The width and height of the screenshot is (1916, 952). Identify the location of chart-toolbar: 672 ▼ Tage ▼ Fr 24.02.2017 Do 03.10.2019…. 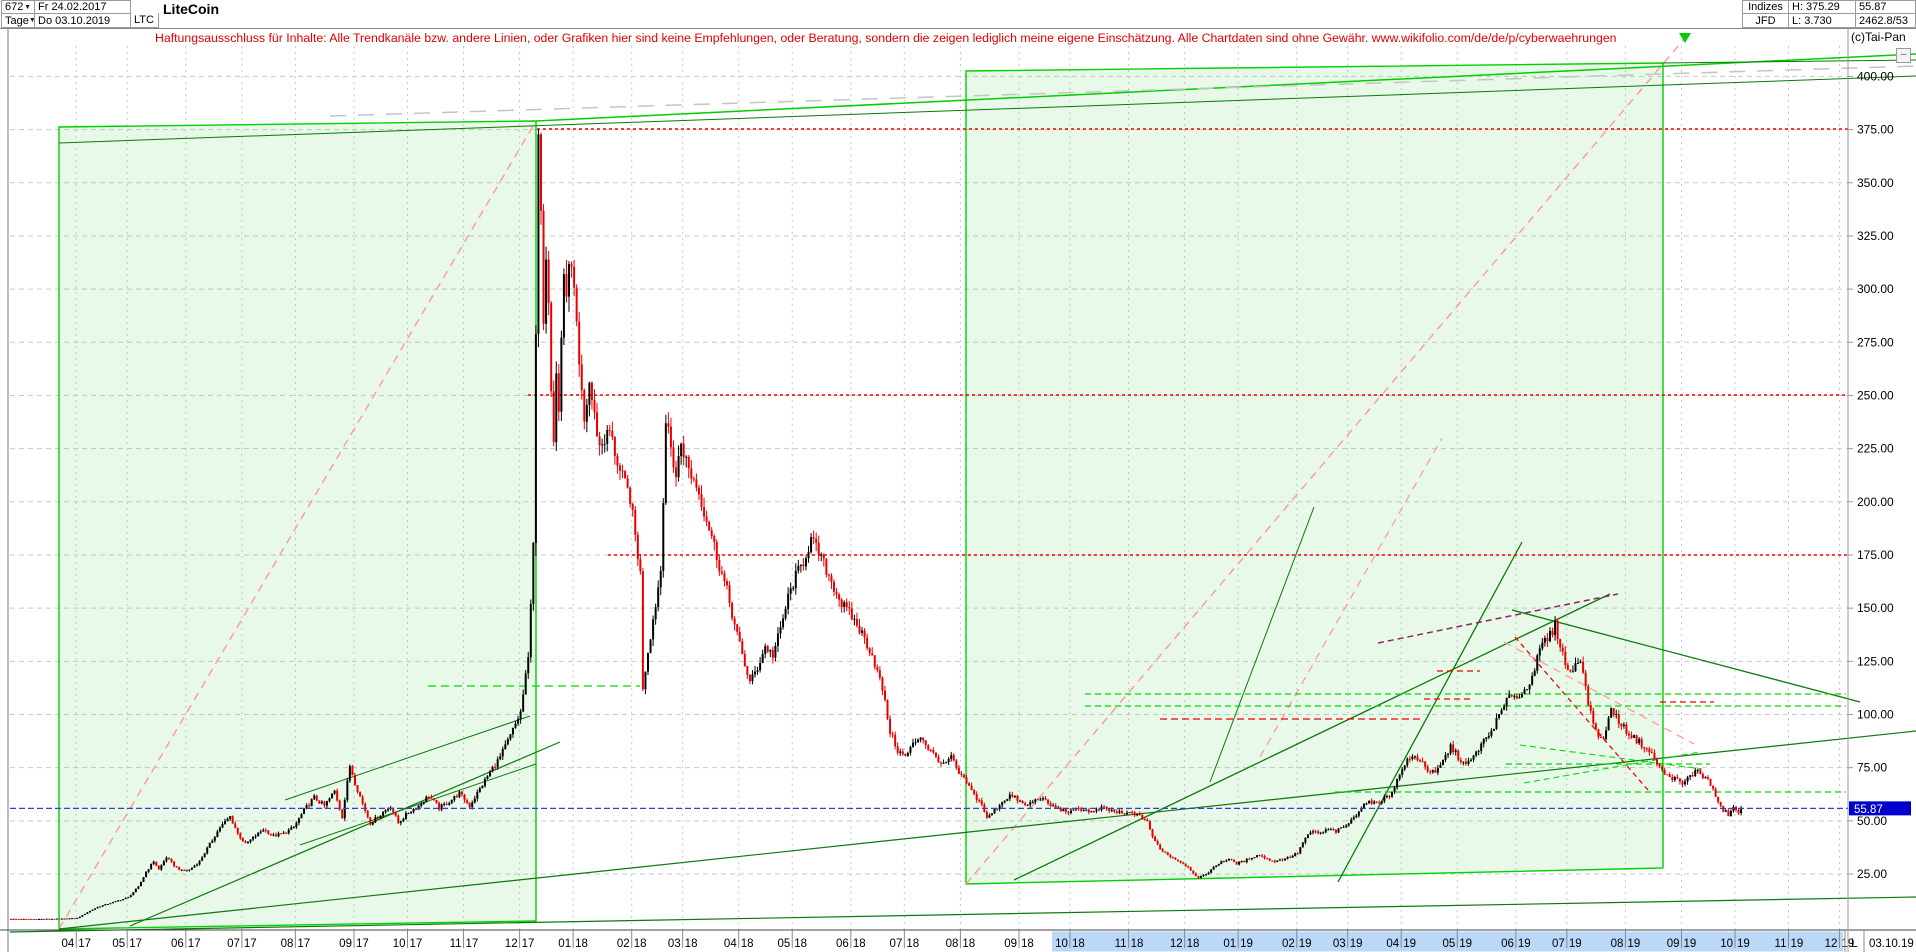
(958, 14).